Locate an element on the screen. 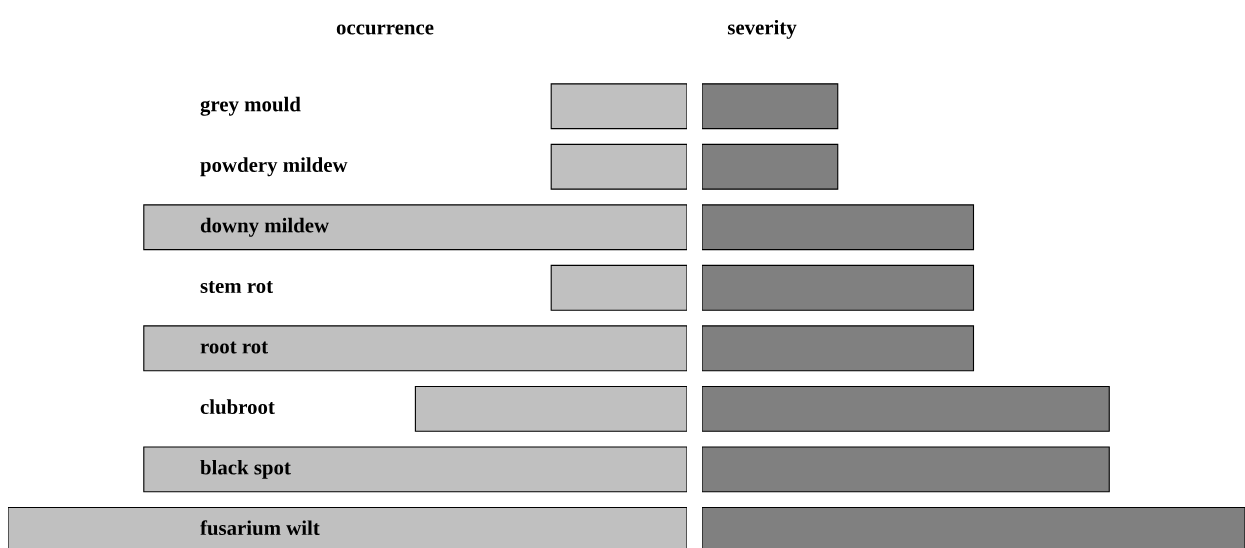  y-tick-label: stem rot is located at coordinates (236, 287).